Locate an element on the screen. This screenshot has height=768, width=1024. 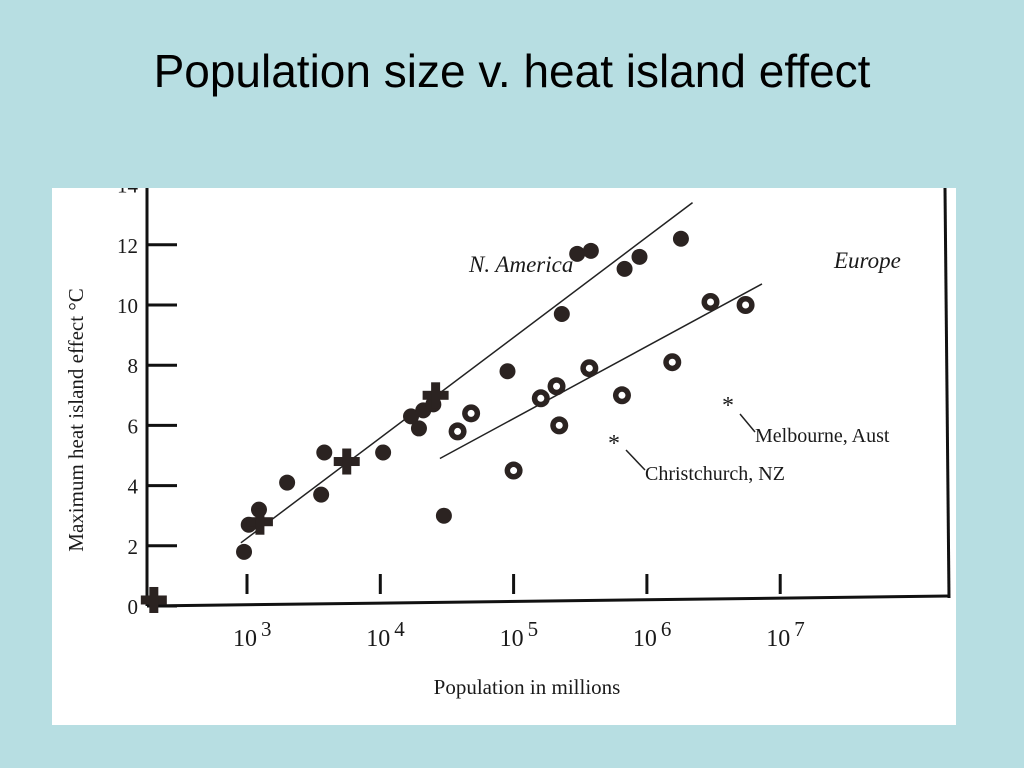
annotation-christchurch: Christchurch, NZ is located at coordinates (715, 474).